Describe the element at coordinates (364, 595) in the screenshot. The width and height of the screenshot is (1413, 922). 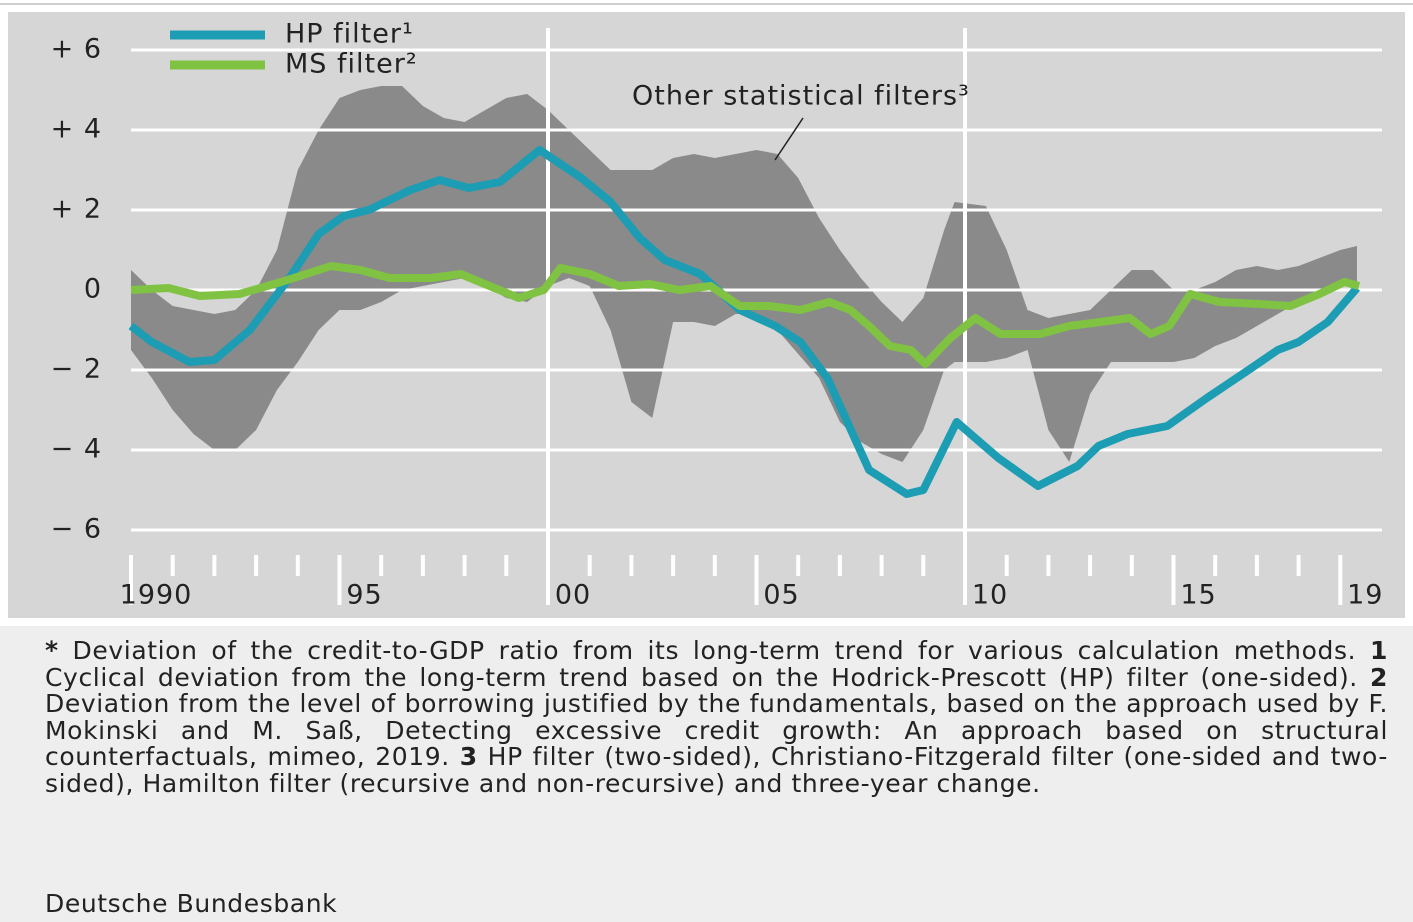
I see `x-tick-label: 95` at that location.